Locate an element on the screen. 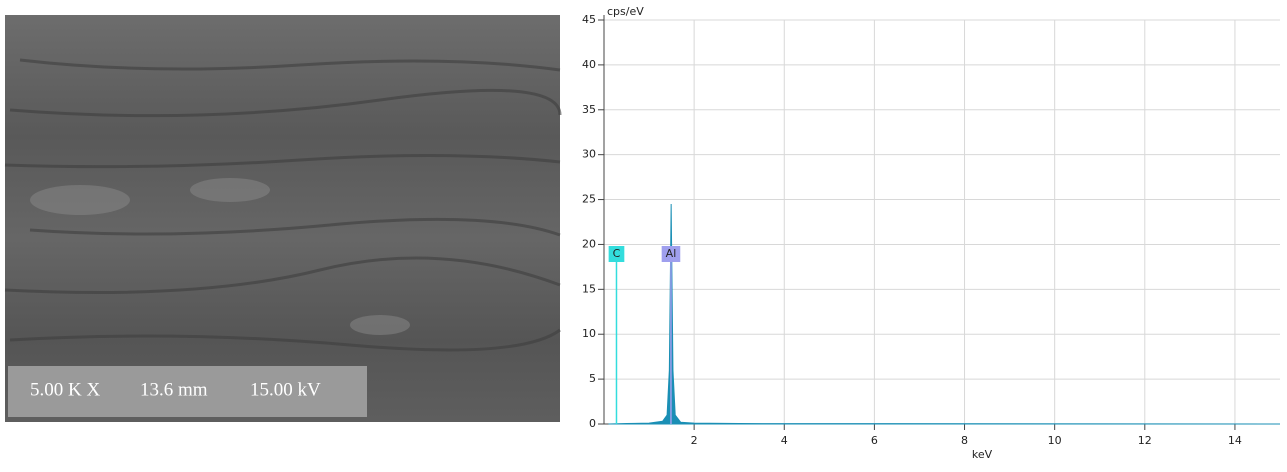 This screenshot has width=1287, height=472. sem-label: 15.00 kV is located at coordinates (285, 389).